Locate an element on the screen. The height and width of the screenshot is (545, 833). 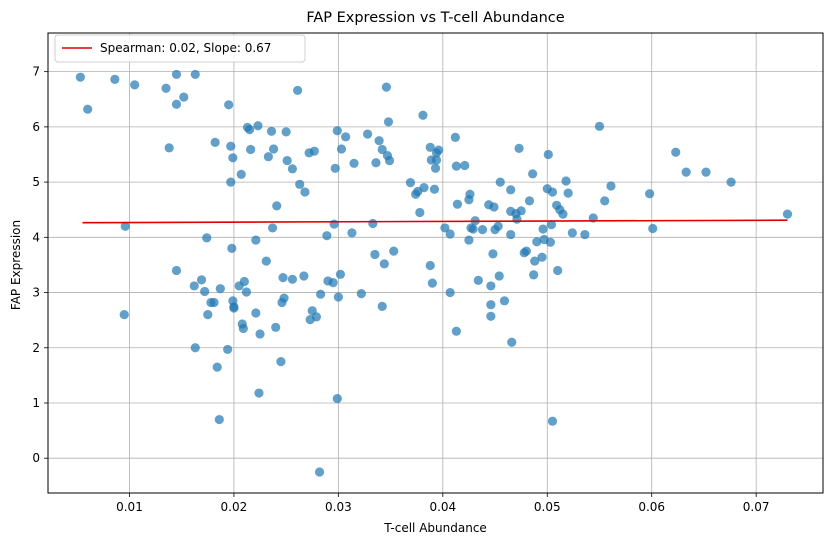
y-tick-label: 1 is located at coordinates (36, 403).